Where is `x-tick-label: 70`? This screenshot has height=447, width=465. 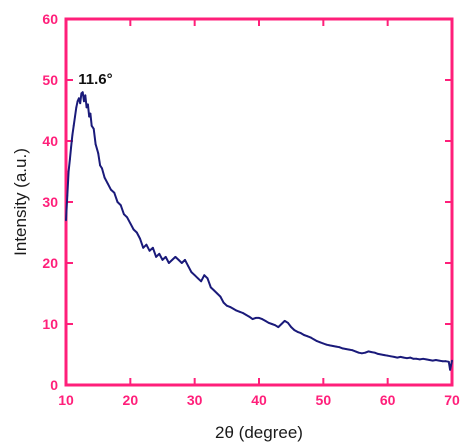
x-tick-label: 70 is located at coordinates (452, 400).